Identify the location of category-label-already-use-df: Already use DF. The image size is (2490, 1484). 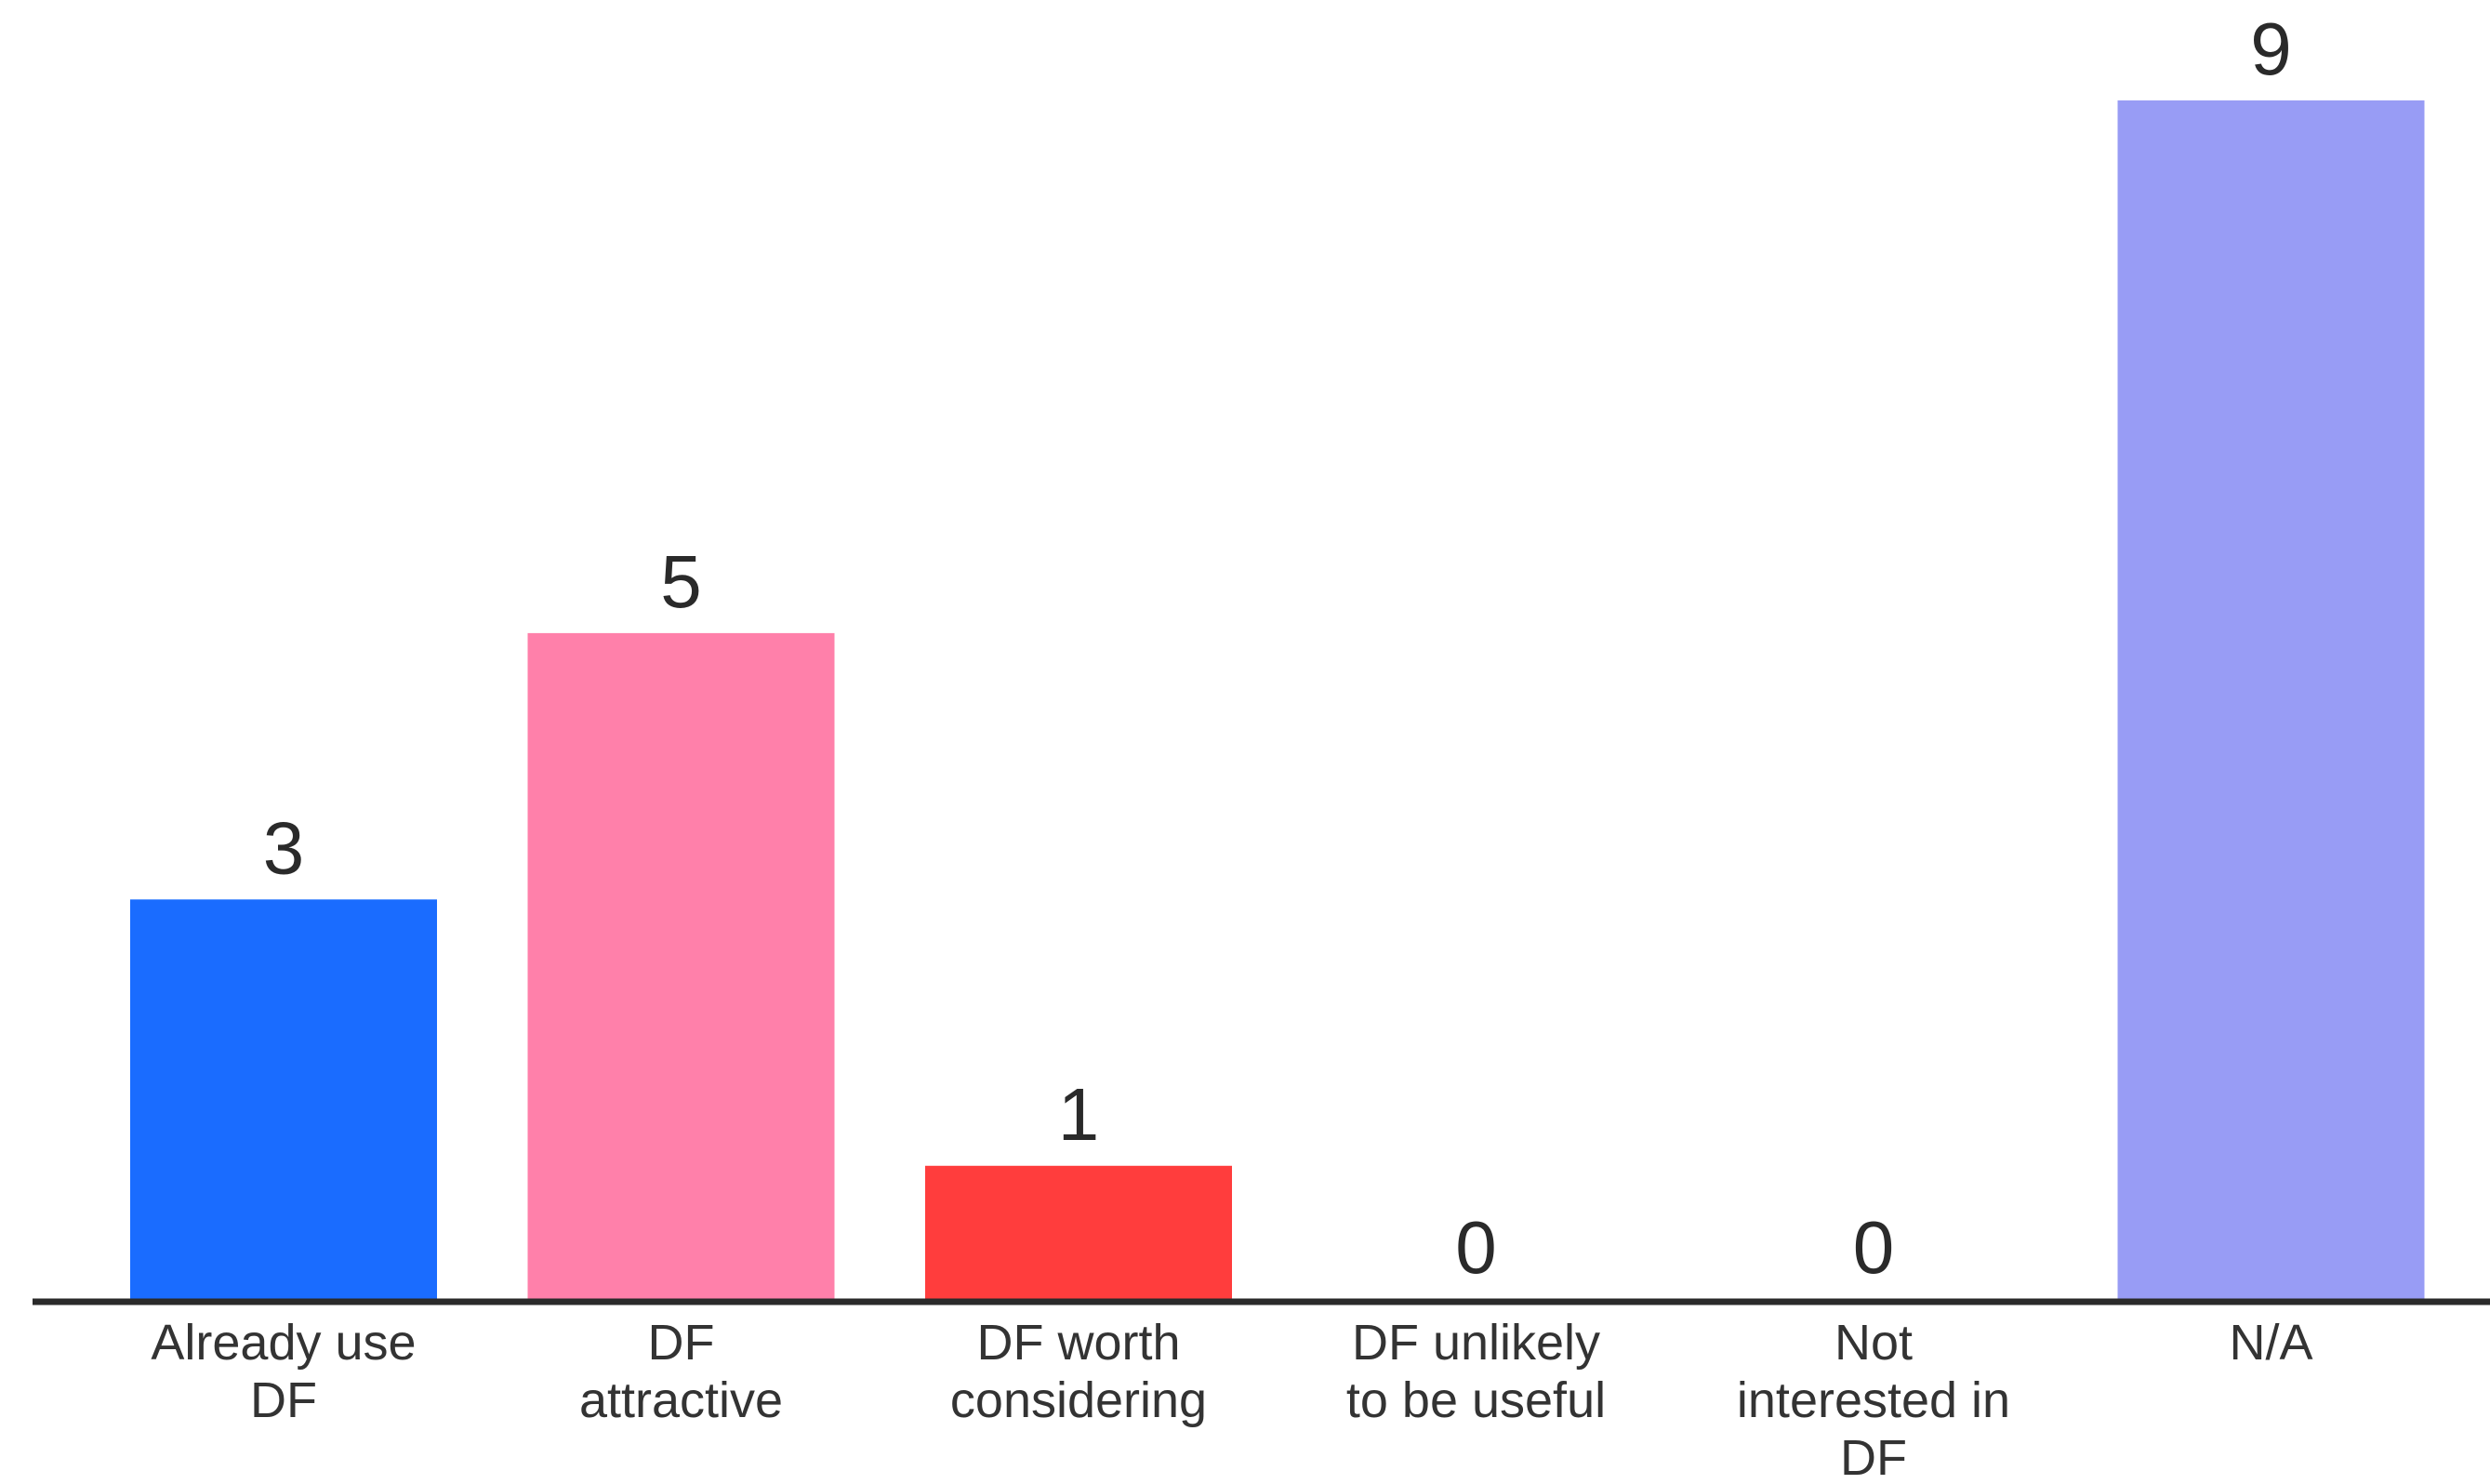
(283, 1371).